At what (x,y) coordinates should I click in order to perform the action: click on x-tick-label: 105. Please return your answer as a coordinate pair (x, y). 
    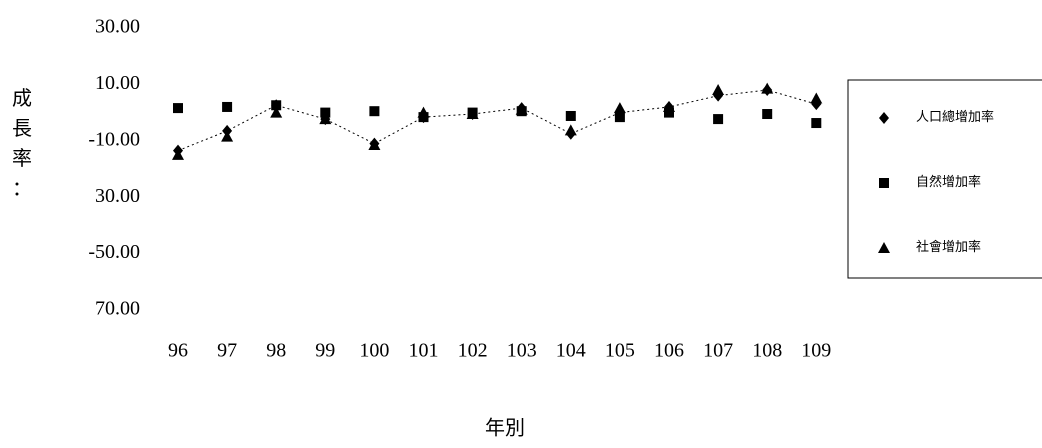
    Looking at the image, I should click on (620, 351).